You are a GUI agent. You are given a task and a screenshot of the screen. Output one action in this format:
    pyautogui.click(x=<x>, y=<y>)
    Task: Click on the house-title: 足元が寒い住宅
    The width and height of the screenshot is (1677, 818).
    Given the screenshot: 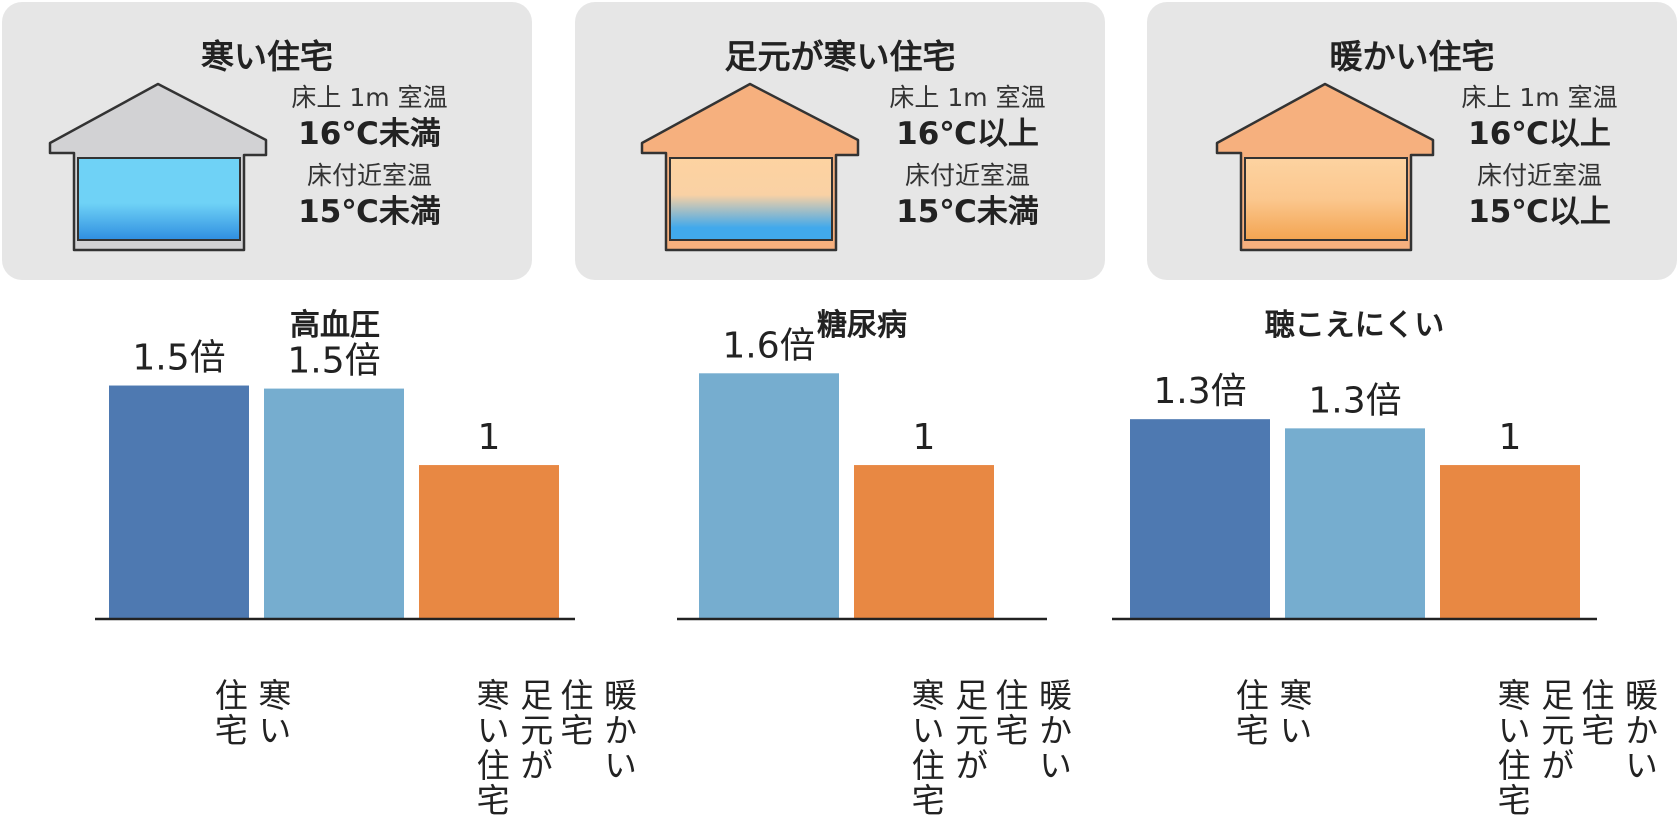 What is the action you would take?
    pyautogui.click(x=840, y=56)
    